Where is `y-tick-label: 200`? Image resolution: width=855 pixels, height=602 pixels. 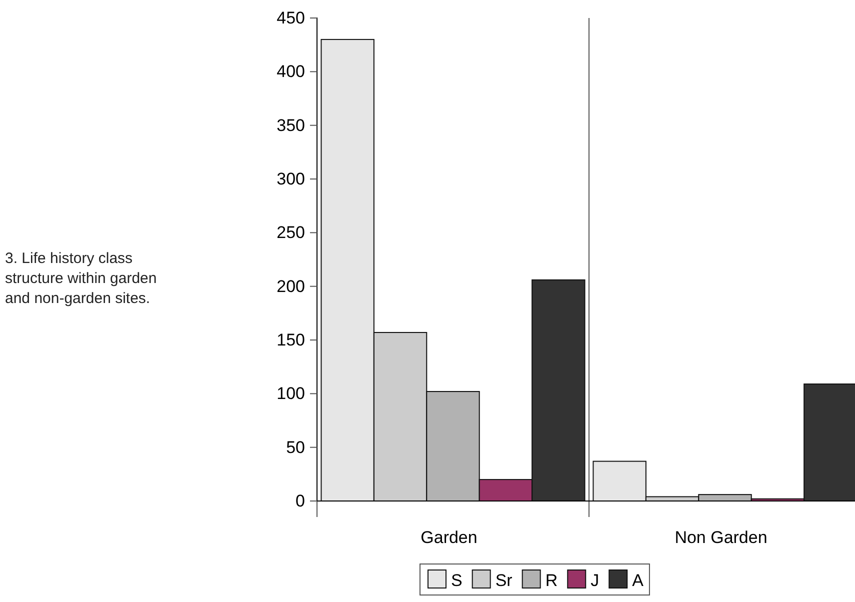
y-tick-label: 200 is located at coordinates (290, 286).